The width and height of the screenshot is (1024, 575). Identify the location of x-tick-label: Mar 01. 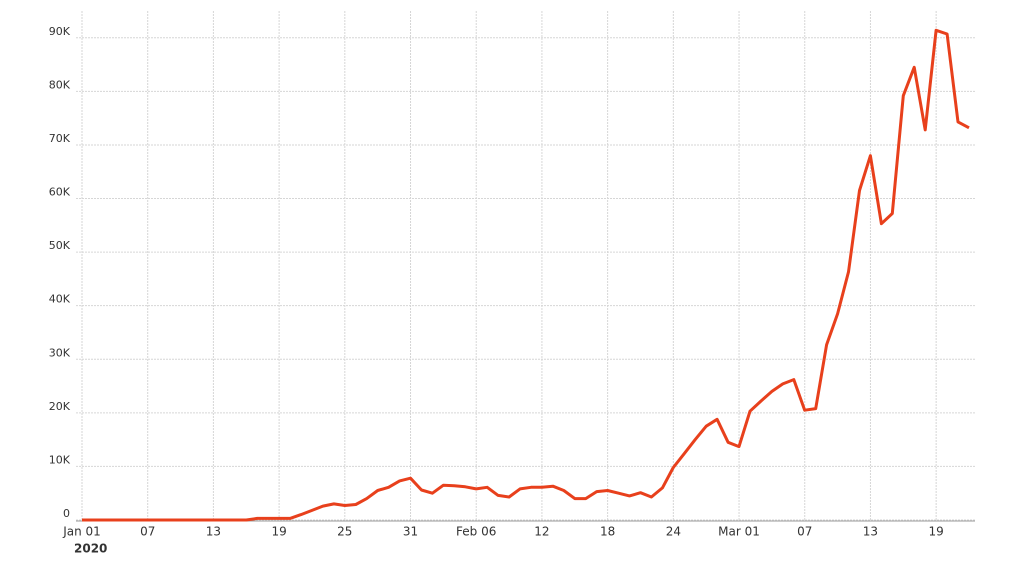
(739, 532).